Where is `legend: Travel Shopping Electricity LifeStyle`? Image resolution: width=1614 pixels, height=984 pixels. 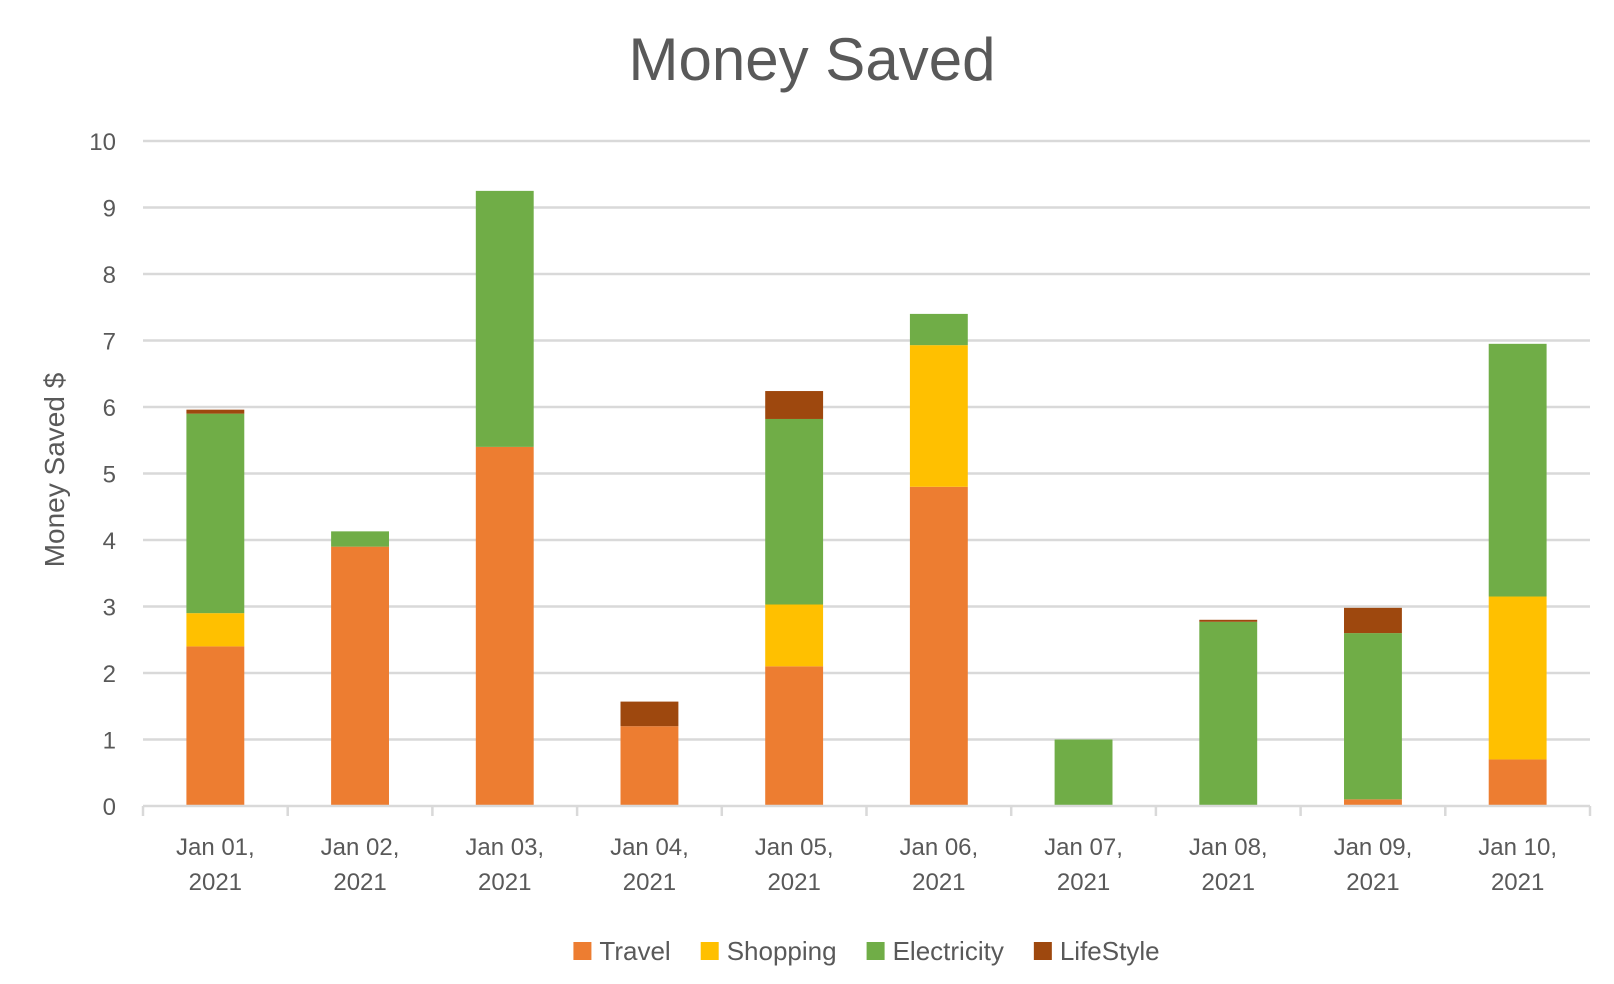 legend: Travel Shopping Electricity LifeStyle is located at coordinates (866, 951).